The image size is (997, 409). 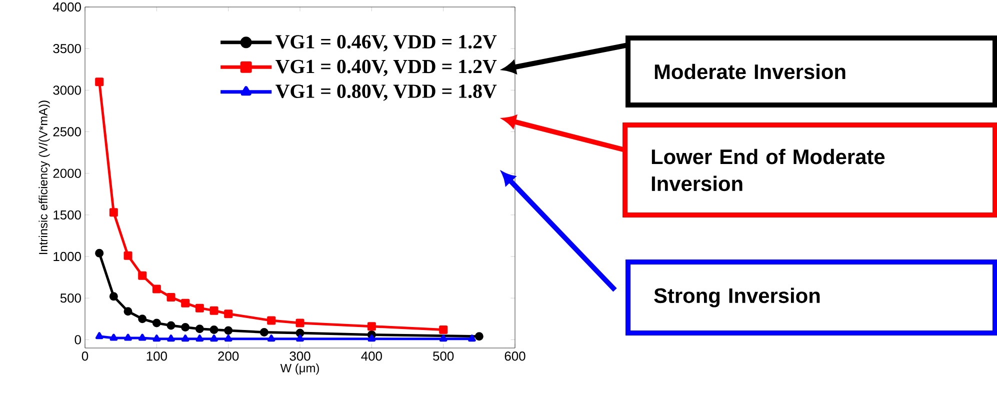 What do you see at coordinates (67, 257) in the screenshot?
I see `y-tick-label: 1000` at bounding box center [67, 257].